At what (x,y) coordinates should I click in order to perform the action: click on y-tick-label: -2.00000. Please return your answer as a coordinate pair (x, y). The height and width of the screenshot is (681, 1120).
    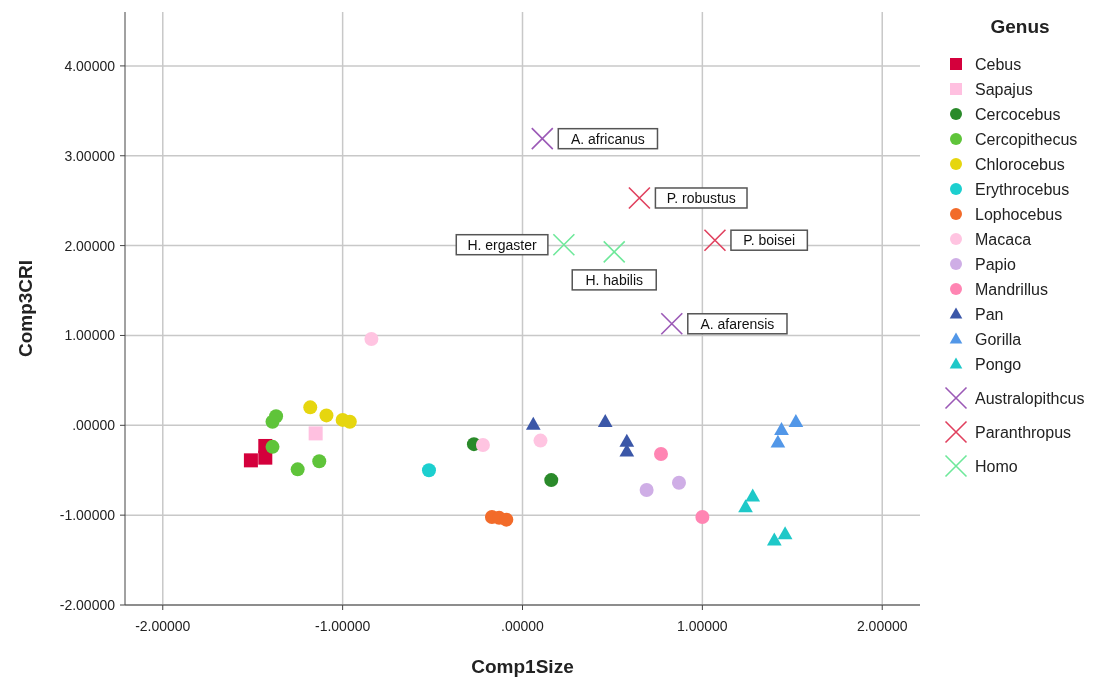
    Looking at the image, I should click on (87, 605).